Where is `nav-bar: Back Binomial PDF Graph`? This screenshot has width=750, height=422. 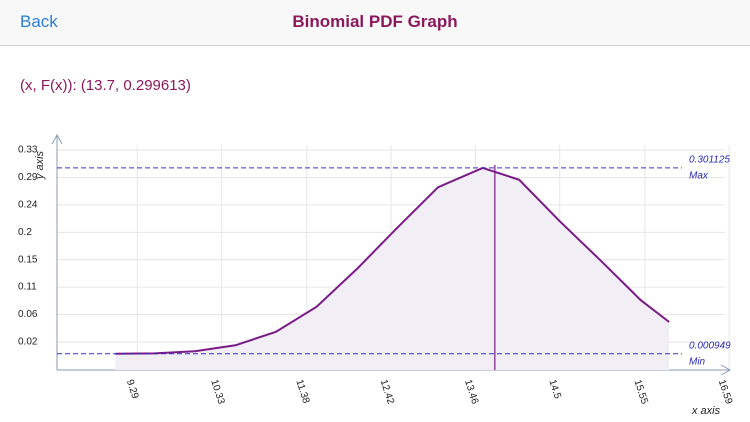
nav-bar: Back Binomial PDF Graph is located at coordinates (375, 23).